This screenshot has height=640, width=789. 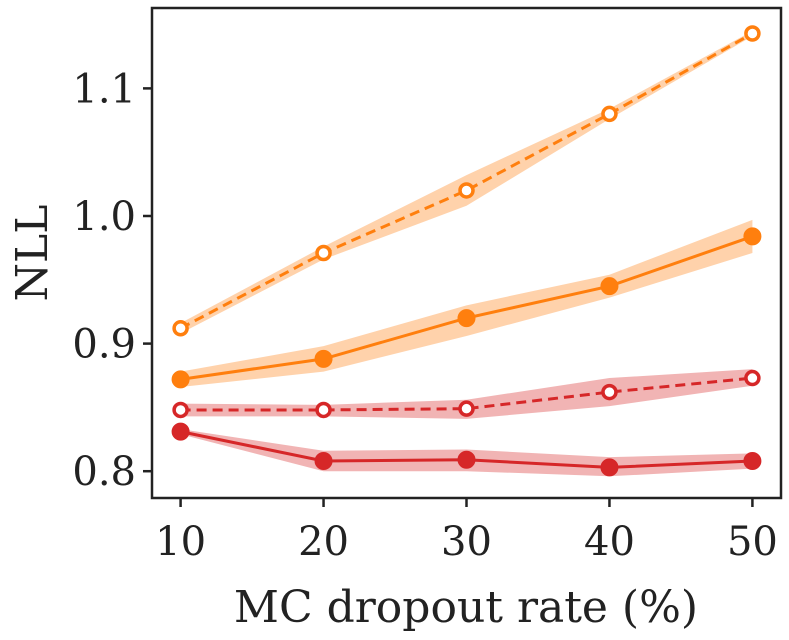 I want to click on y-tick-label: 0.8, so click(x=104, y=472).